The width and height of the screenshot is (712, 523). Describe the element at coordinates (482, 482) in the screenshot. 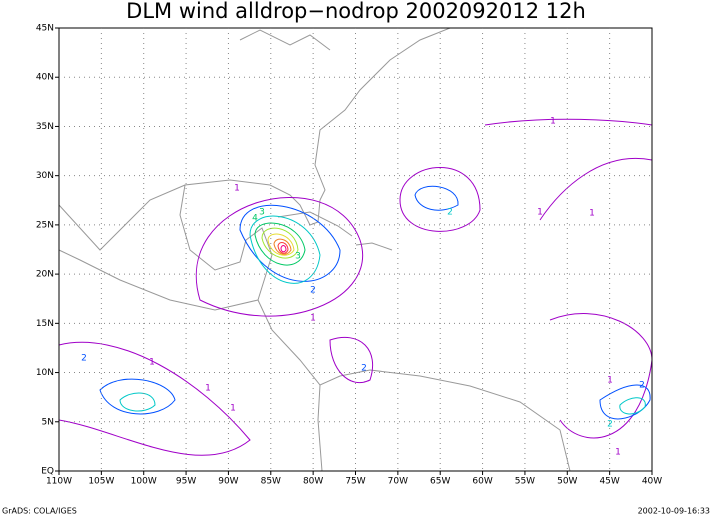

I see `lon-tick-label: 60W` at that location.